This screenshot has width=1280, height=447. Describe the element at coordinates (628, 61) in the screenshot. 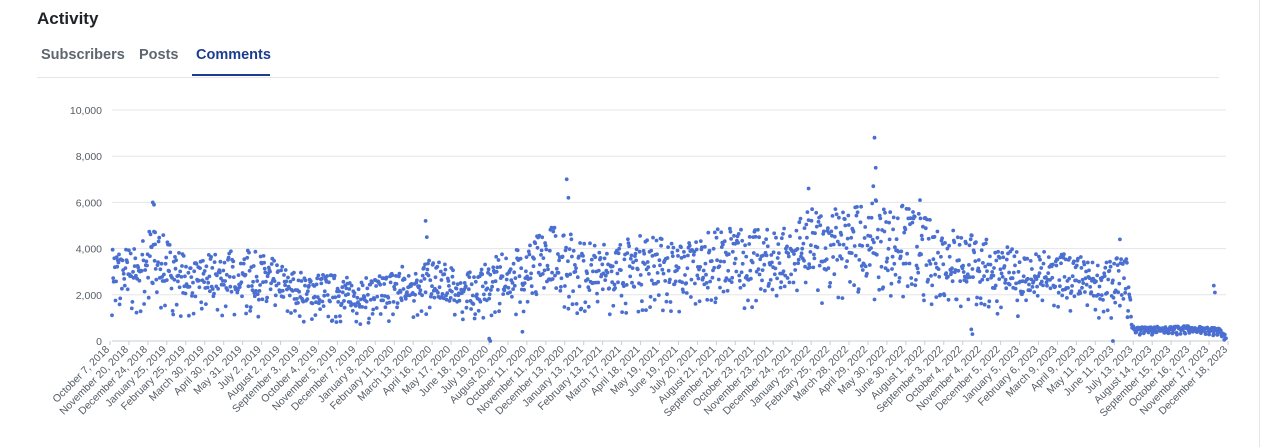

I see `tab-bar: Subscribers Posts Comments` at that location.